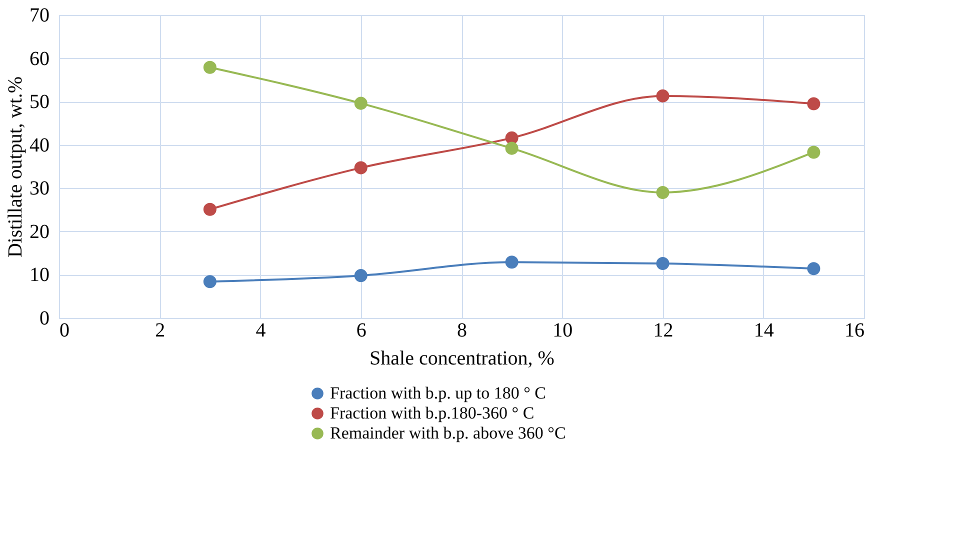  What do you see at coordinates (462, 359) in the screenshot?
I see `x-axis-title: Shale concentration, %` at bounding box center [462, 359].